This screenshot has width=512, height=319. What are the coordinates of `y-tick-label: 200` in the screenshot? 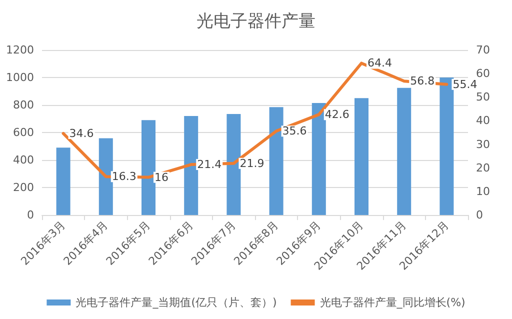 It's located at (23, 187).